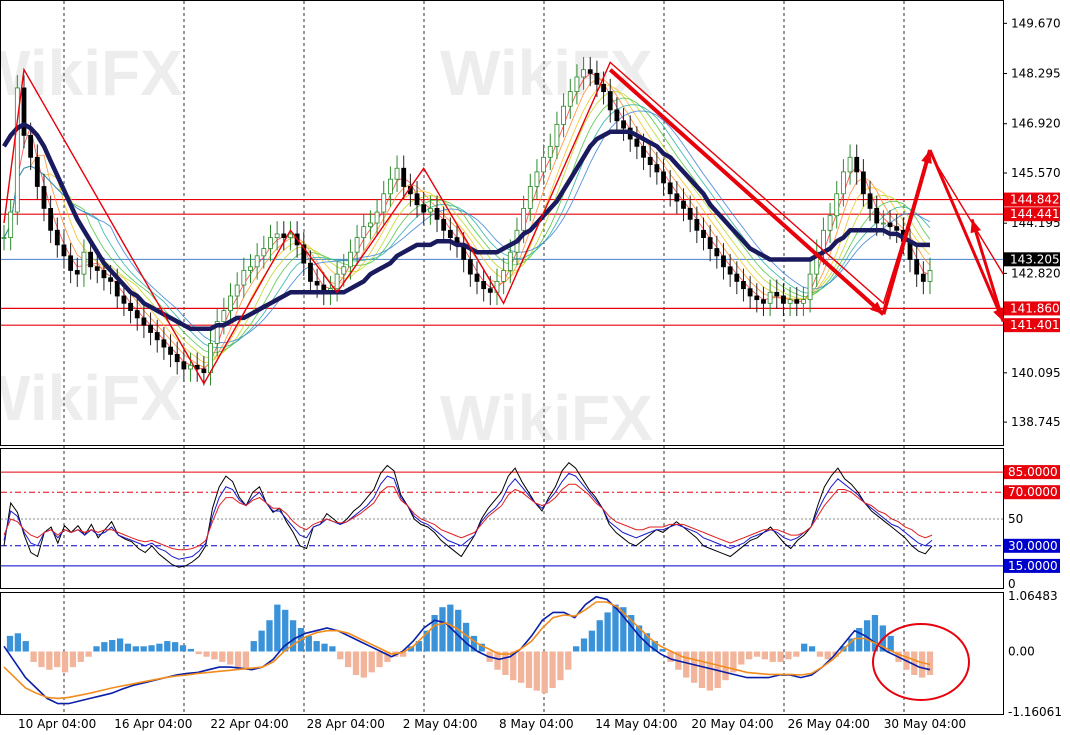 The height and width of the screenshot is (735, 1070). What do you see at coordinates (1015, 519) in the screenshot?
I see `osc-tick-label: 50` at bounding box center [1015, 519].